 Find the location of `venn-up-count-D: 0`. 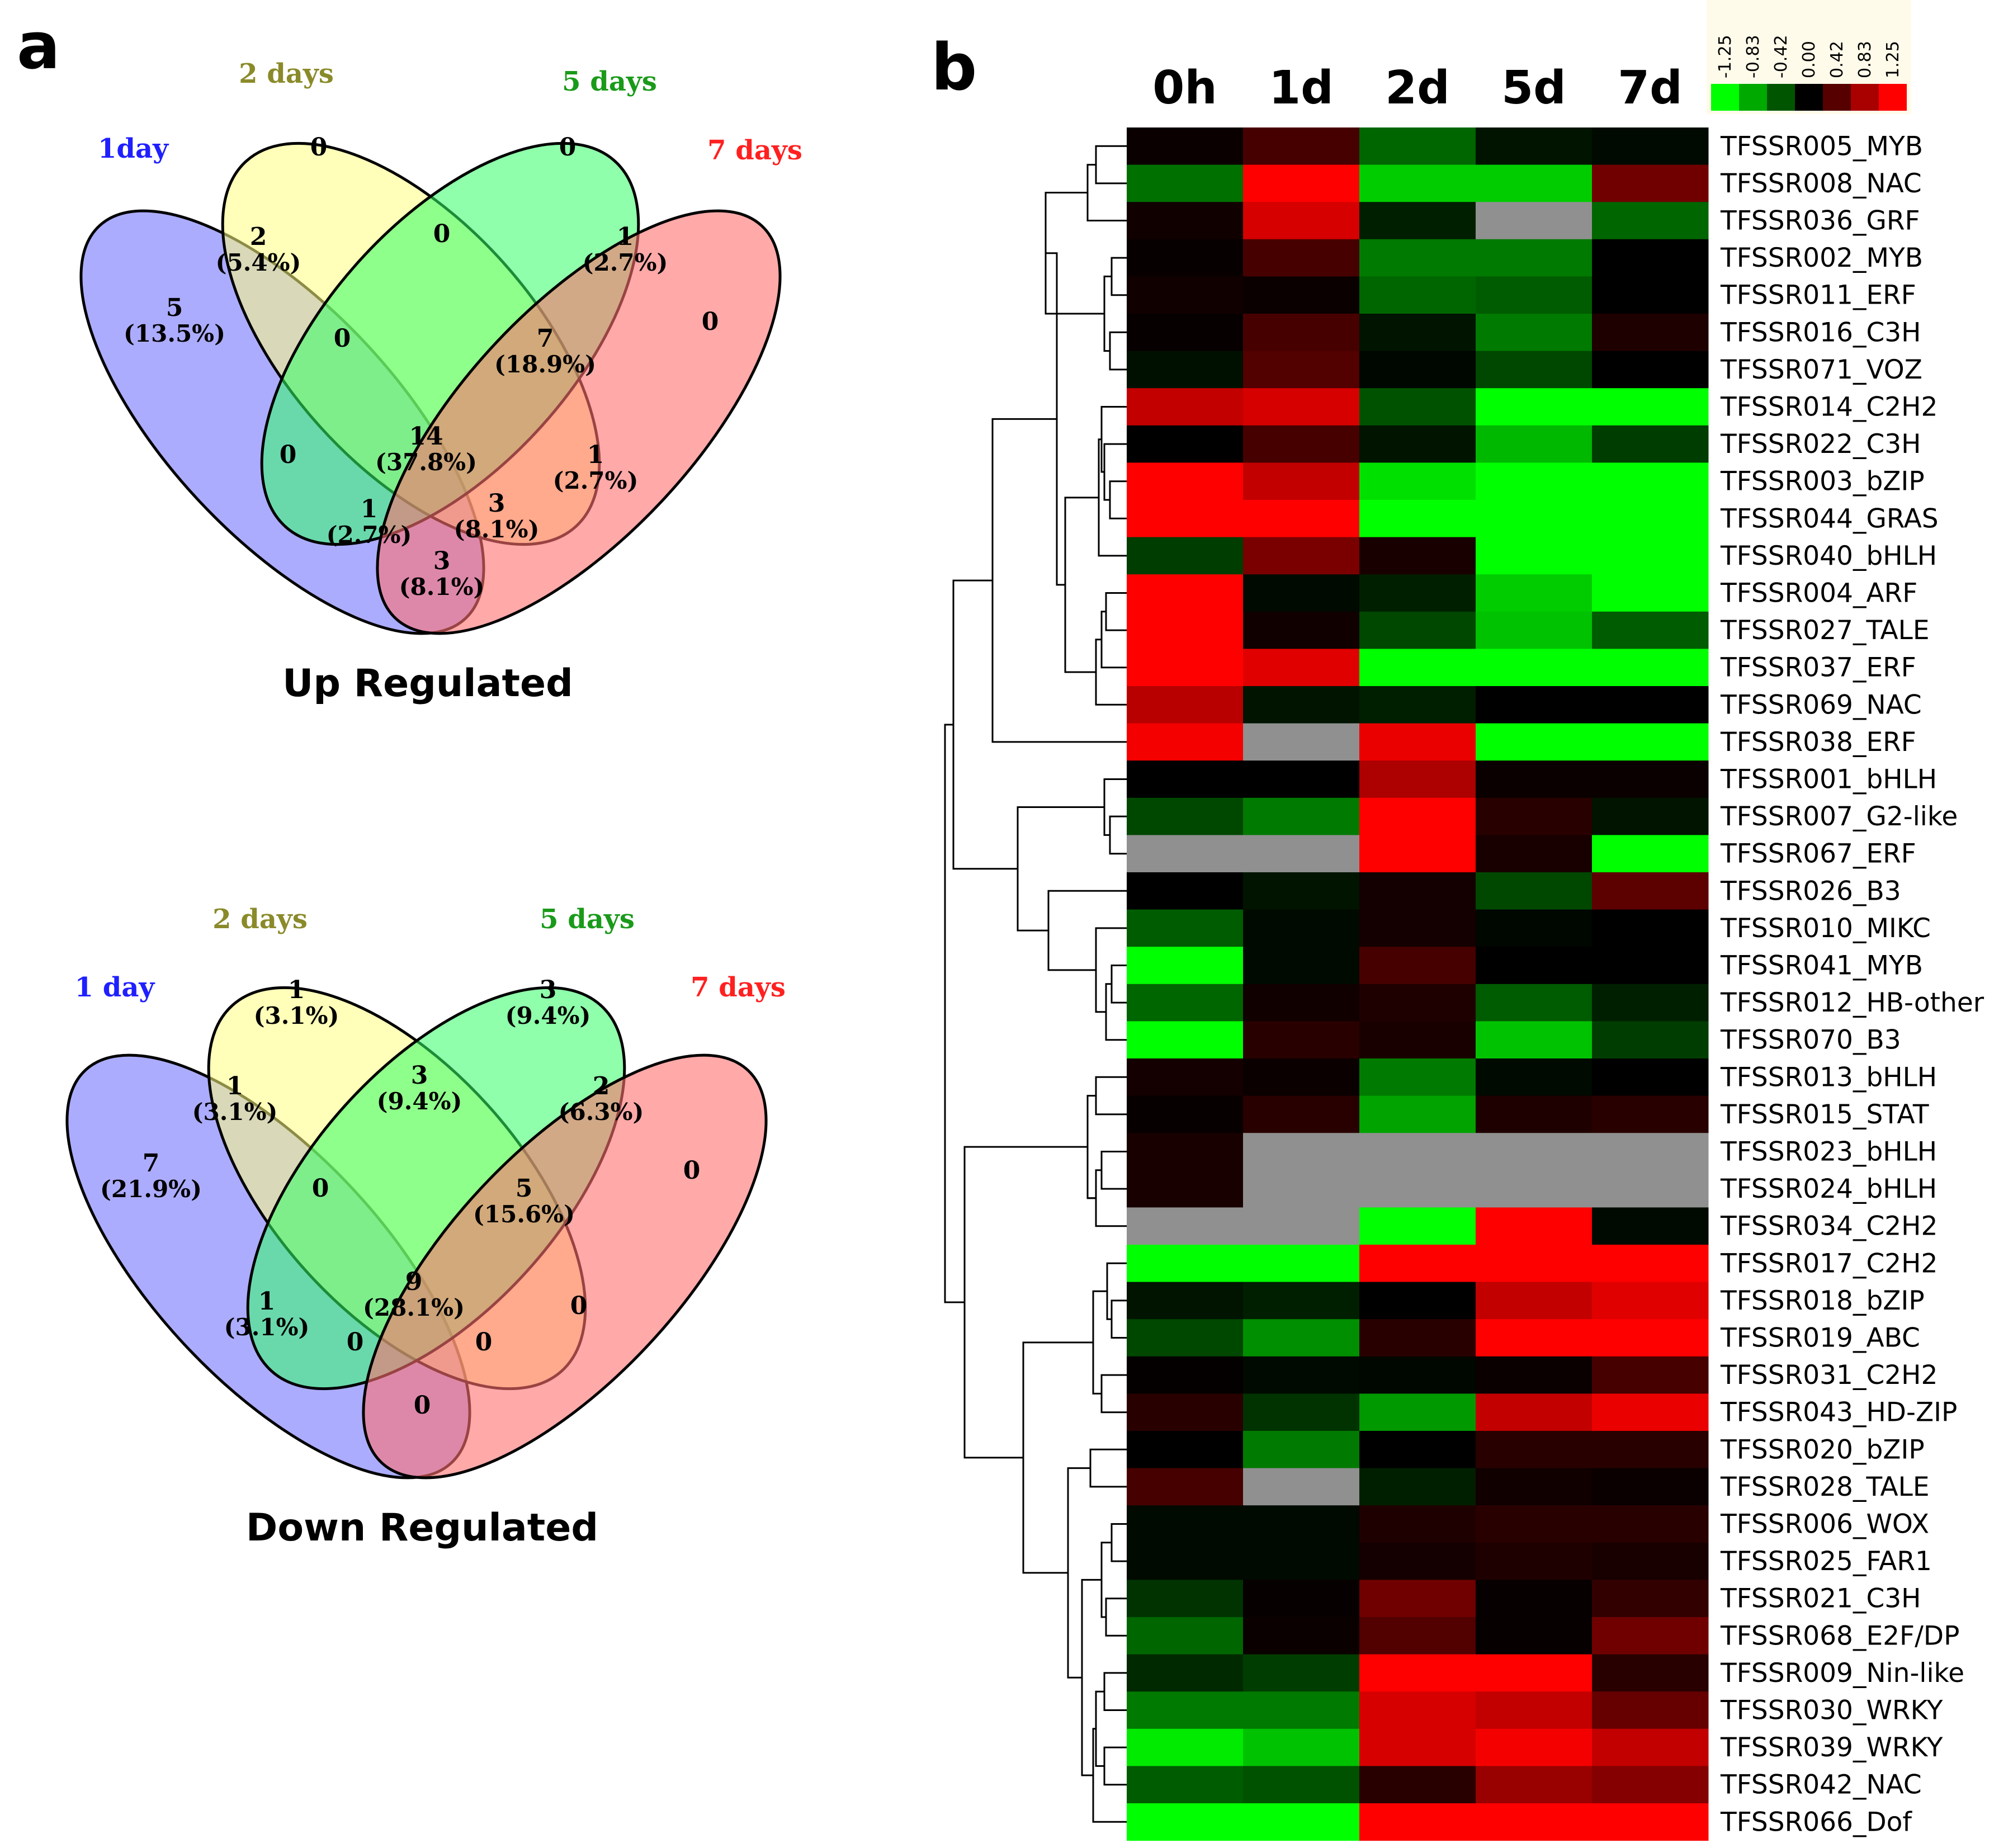

venn-up-count-D: 0 is located at coordinates (711, 322).